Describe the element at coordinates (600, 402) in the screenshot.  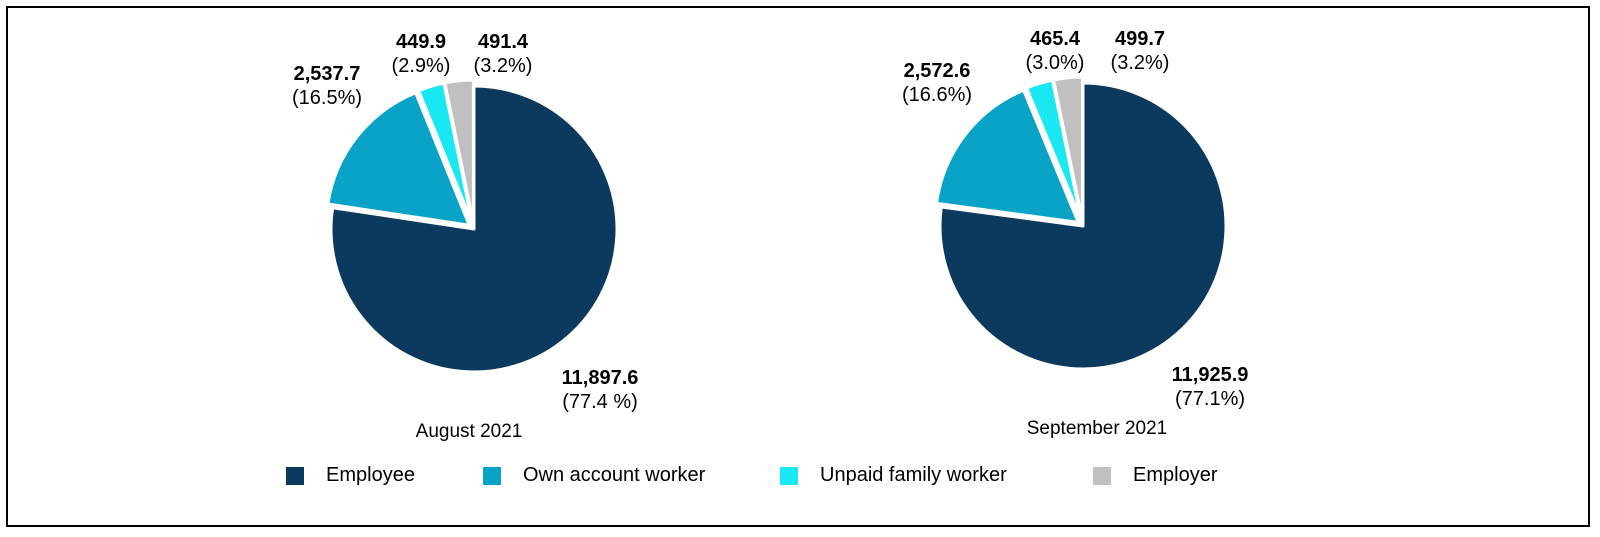
I see `percent-label-employee: (77.4 %)` at that location.